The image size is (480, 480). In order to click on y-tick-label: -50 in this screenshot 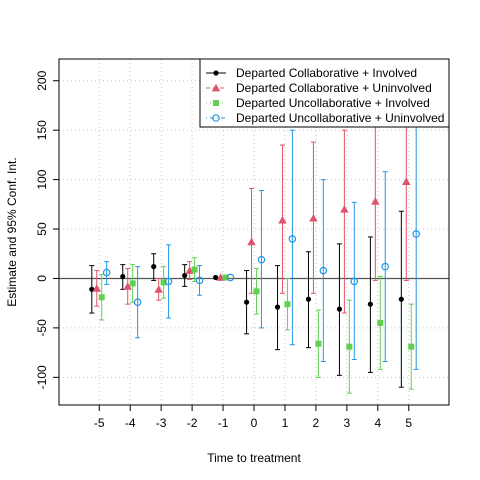, I will do `click(42, 328)`.